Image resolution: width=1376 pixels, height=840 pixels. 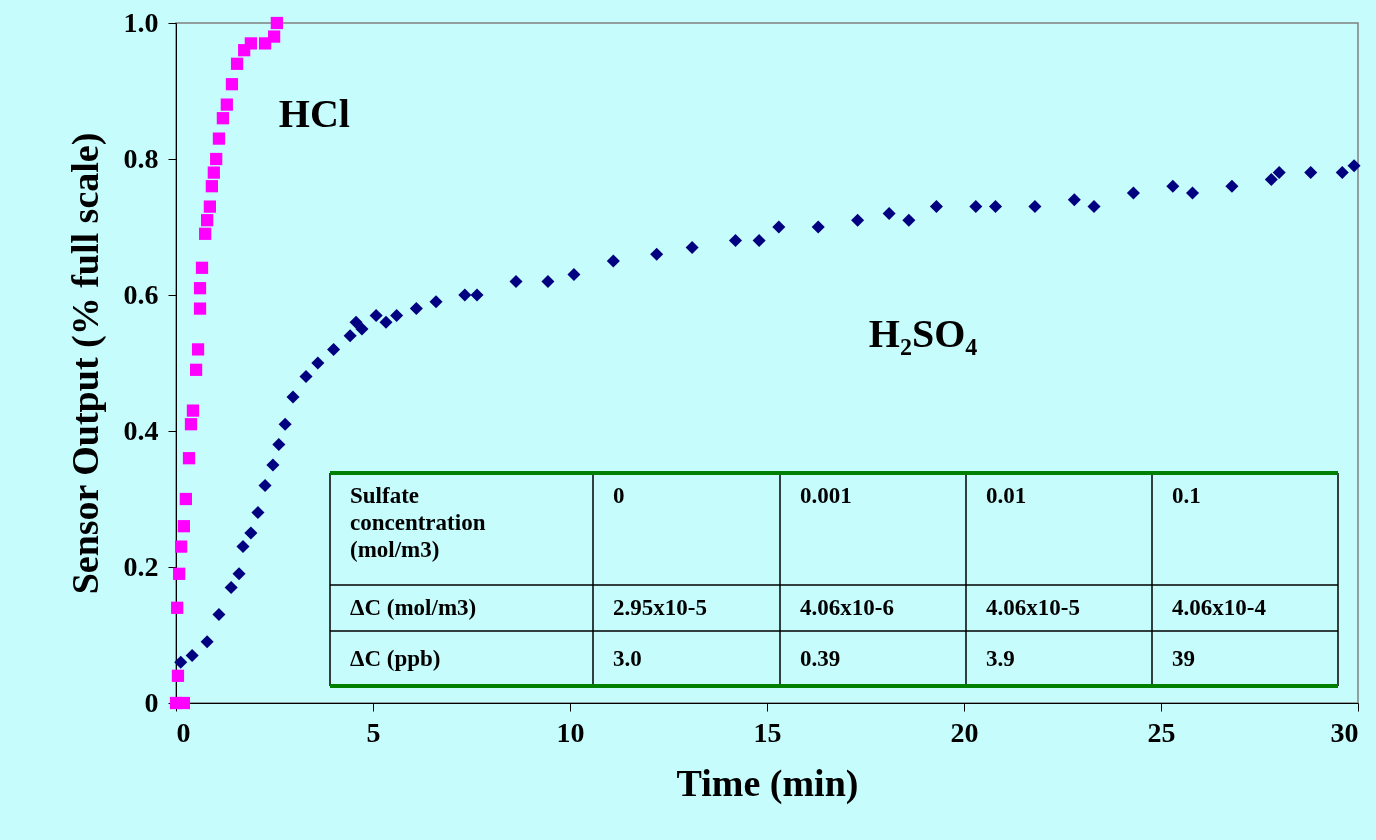 I want to click on x-tick-label: 15, so click(x=767, y=732).